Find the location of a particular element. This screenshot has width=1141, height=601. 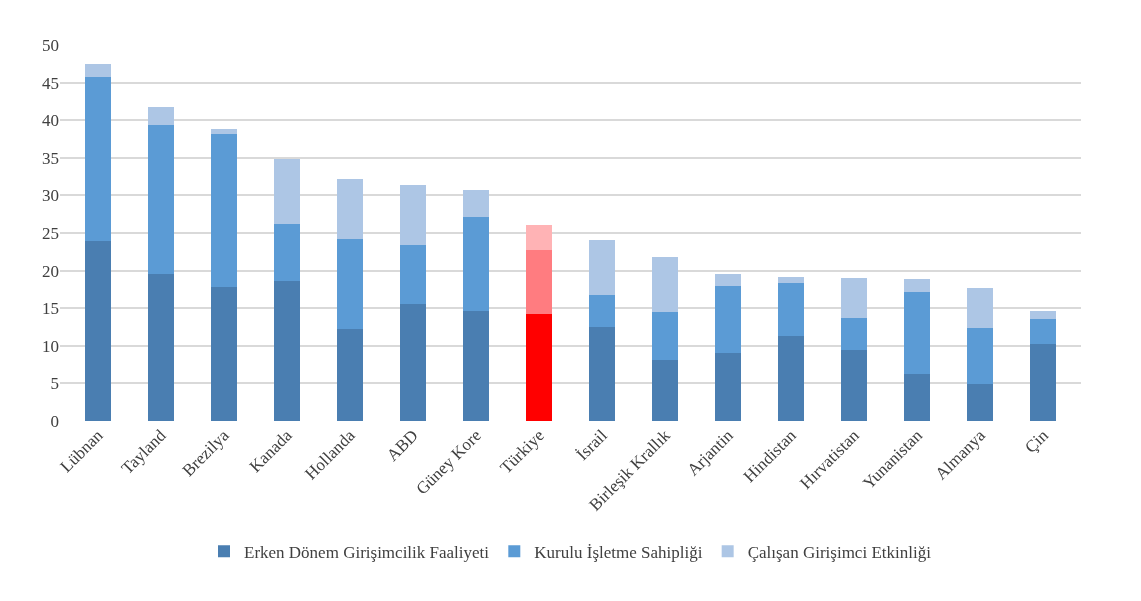

y-tick-label: 30 is located at coordinates (50, 196).